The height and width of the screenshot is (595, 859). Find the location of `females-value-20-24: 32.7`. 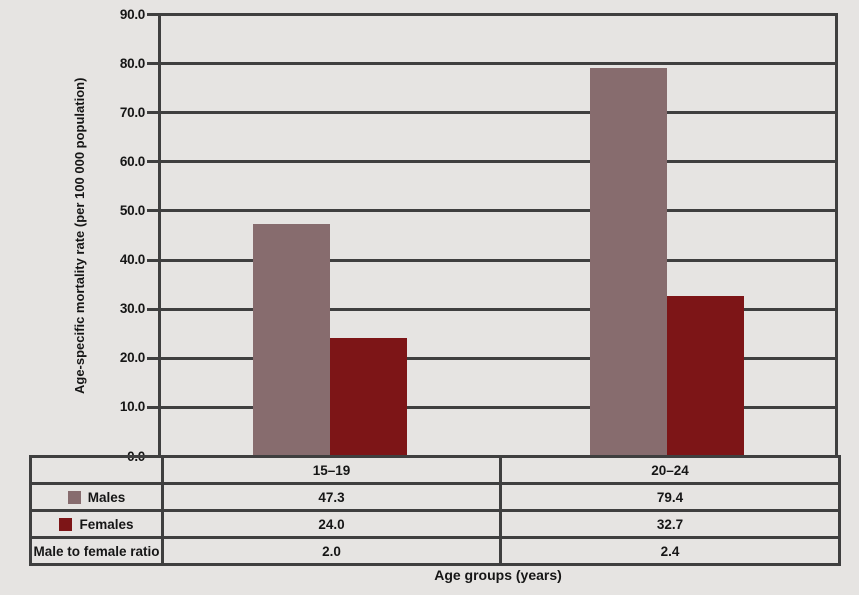

females-value-20-24: 32.7 is located at coordinates (670, 524).